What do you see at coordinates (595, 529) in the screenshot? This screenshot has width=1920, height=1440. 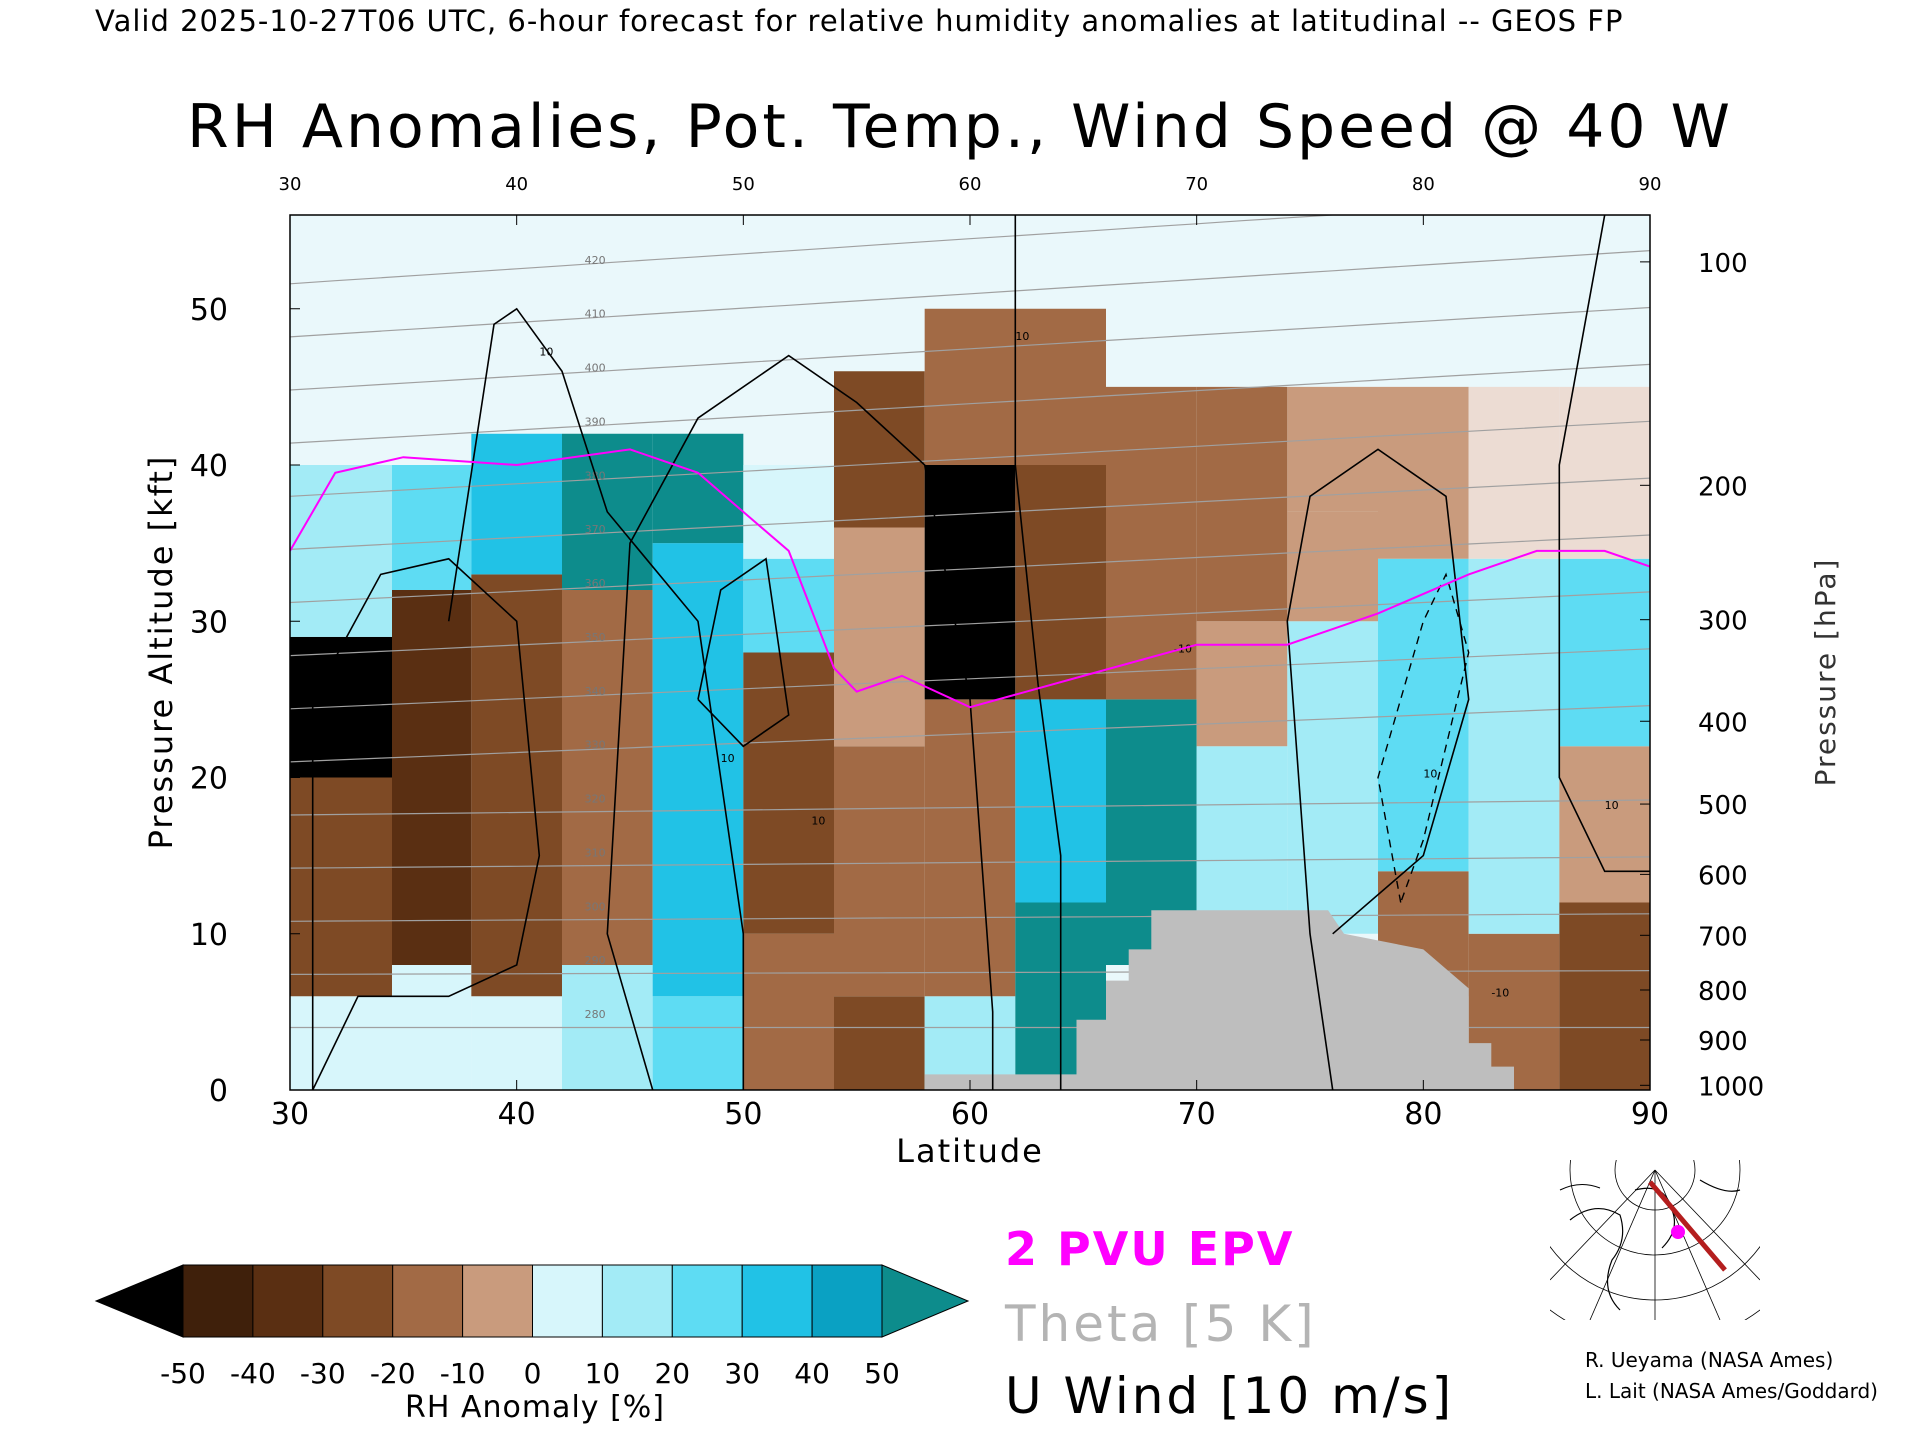 I see `theta-label: 370` at bounding box center [595, 529].